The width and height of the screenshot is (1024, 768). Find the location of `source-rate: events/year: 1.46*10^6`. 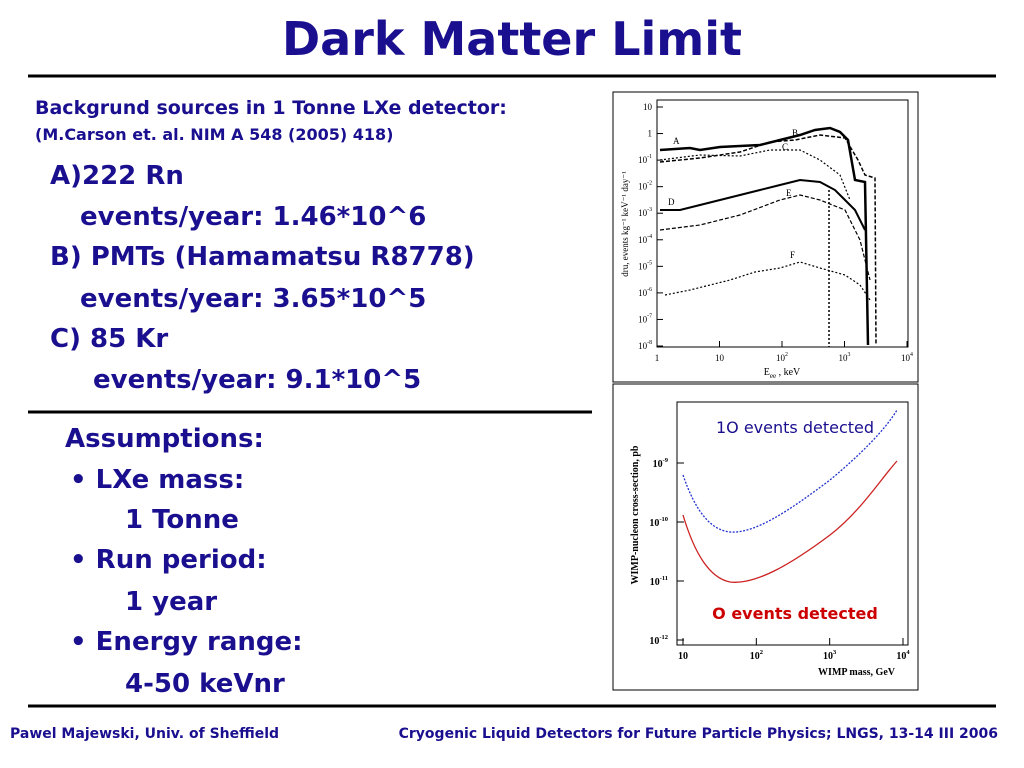

source-rate: events/year: 1.46*10^6 is located at coordinates (253, 217).